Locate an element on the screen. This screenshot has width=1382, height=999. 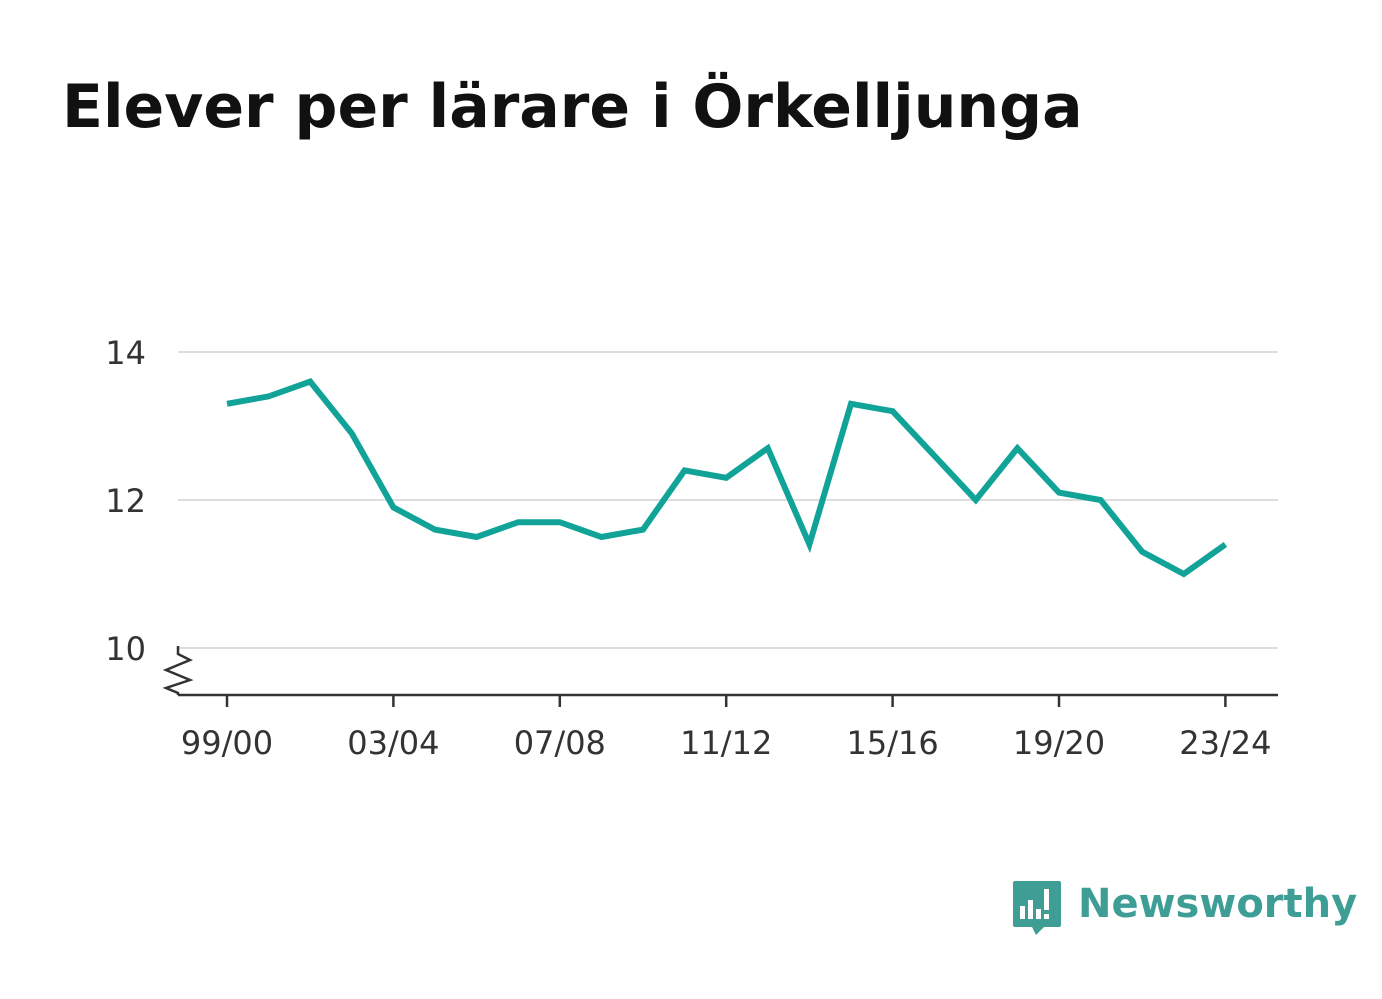
x-axis-ticks: 99/00 03/04 07/08 11/12 15/16 19/20 23/24 is located at coordinates (726, 728).